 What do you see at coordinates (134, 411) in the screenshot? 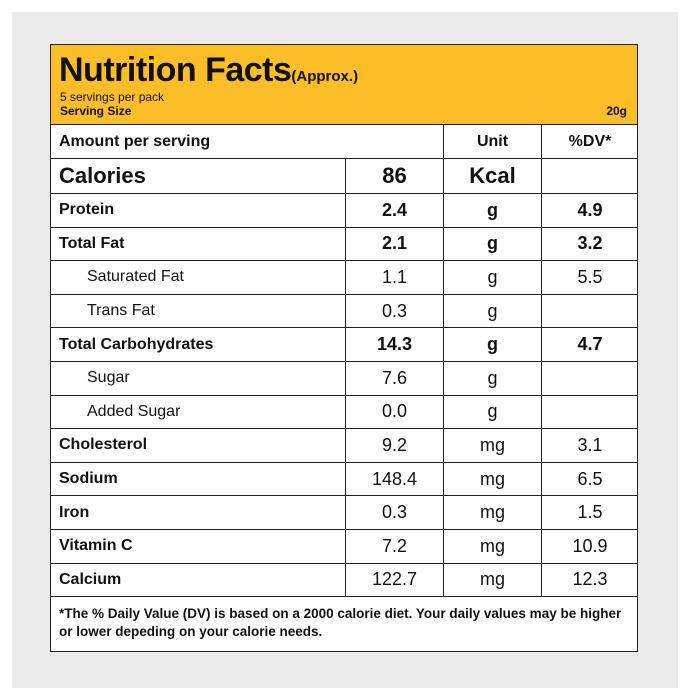
I see `nutrient-name: Added Sugar` at bounding box center [134, 411].